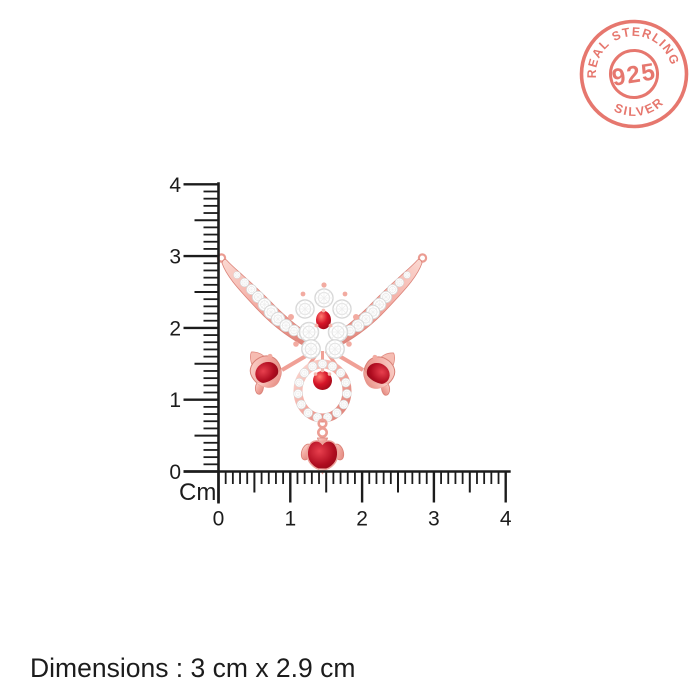 Image resolution: width=700 pixels, height=700 pixels. Describe the element at coordinates (270, 305) in the screenshot. I see `left-arm-stones` at that location.